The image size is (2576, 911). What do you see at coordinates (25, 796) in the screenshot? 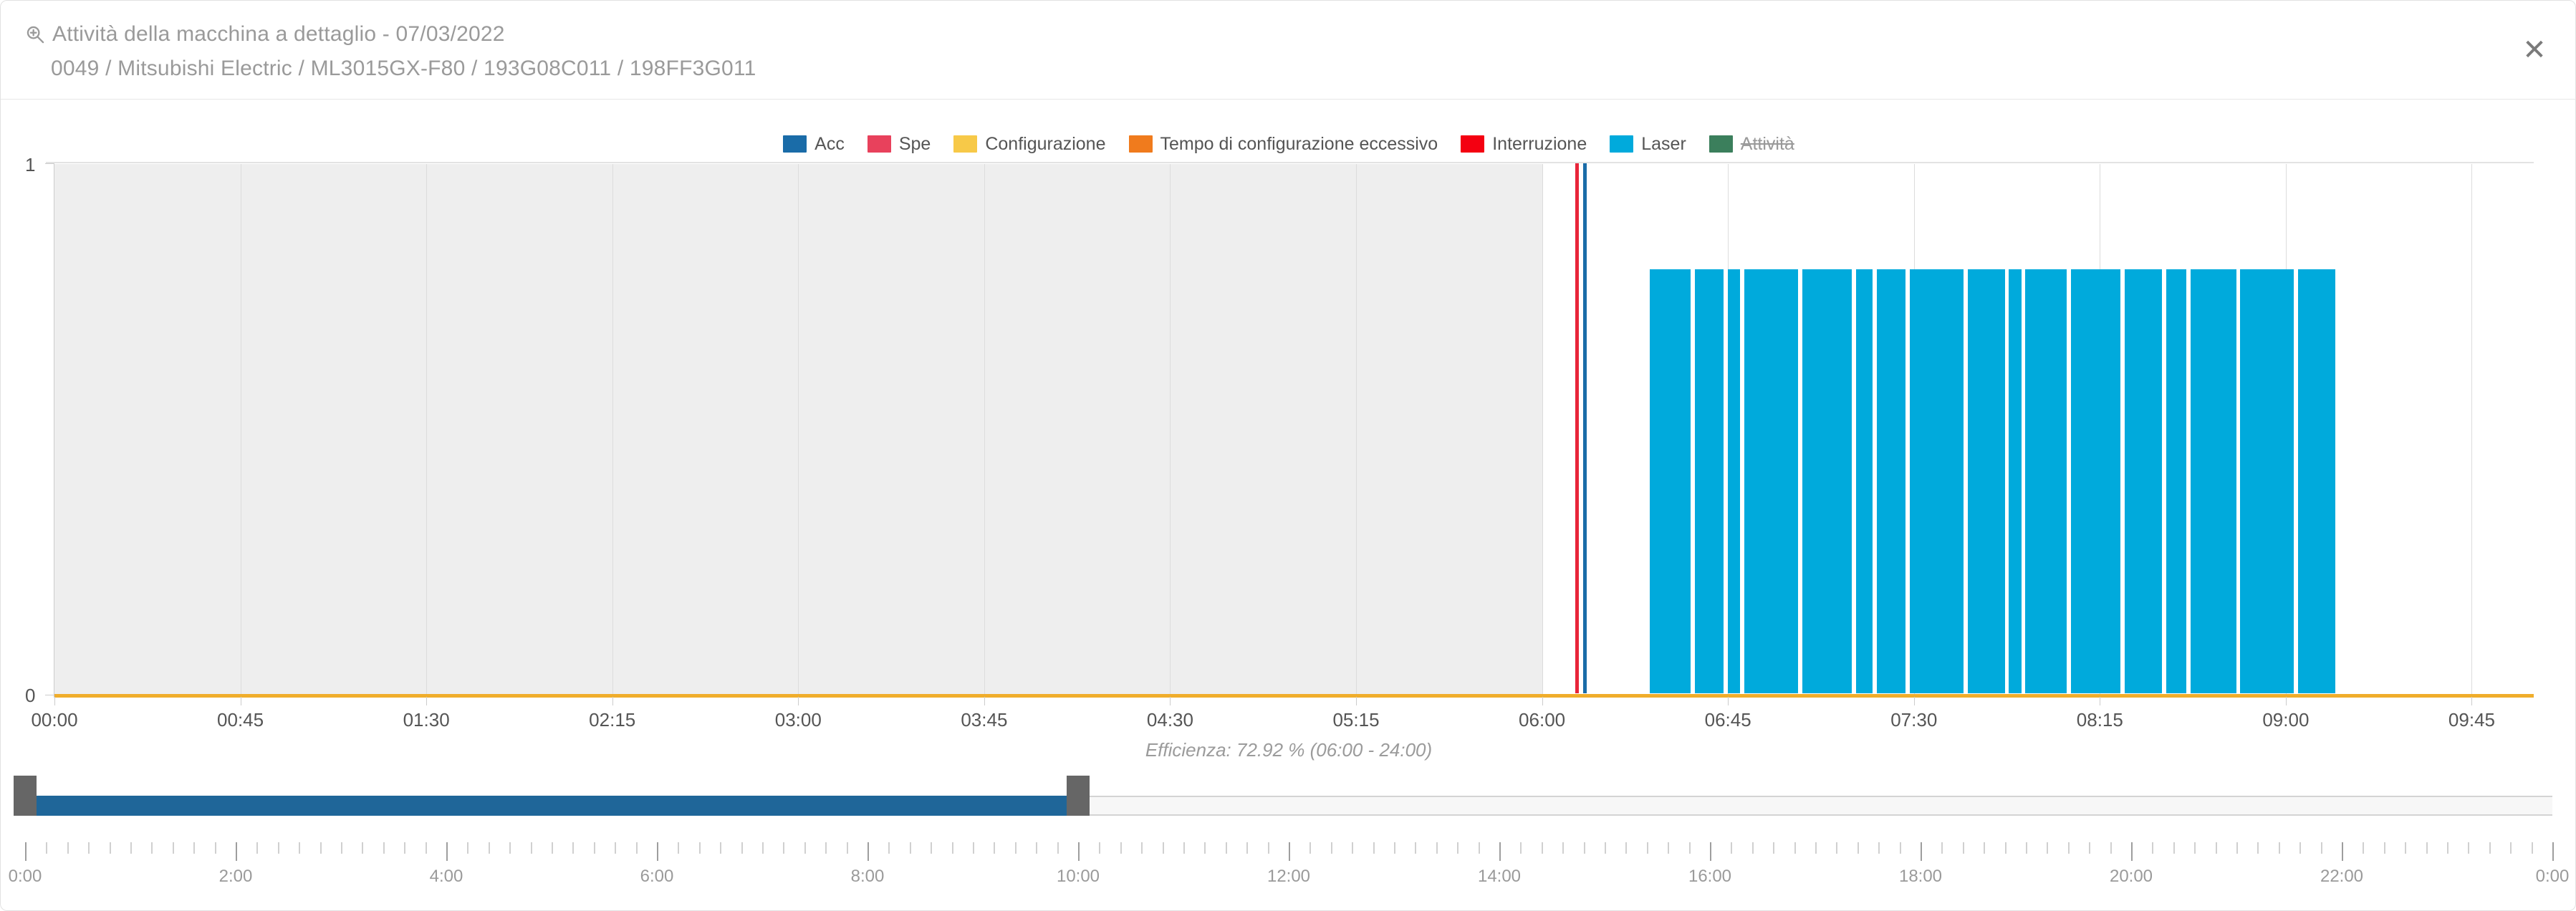
I see `range-selector-handle-left` at bounding box center [25, 796].